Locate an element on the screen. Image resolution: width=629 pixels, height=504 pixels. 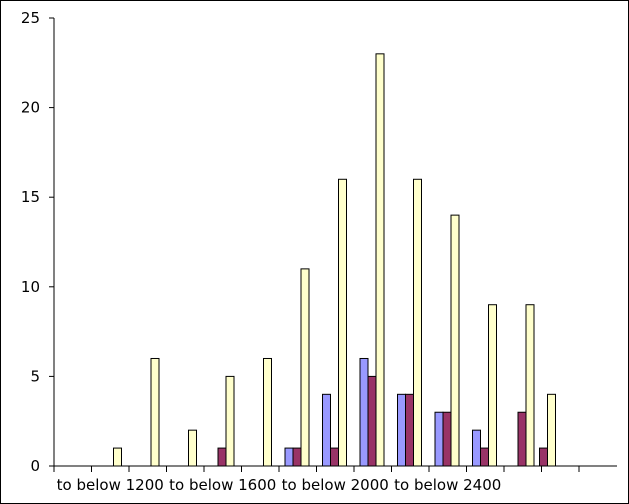
y-tick-label: 25 is located at coordinates (30, 18).